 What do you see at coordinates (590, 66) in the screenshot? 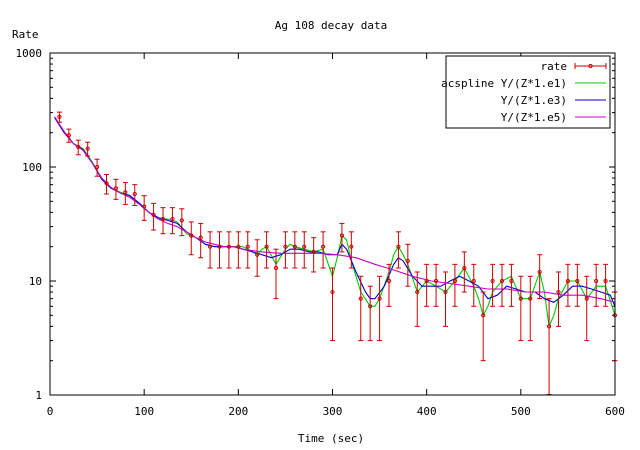
I see `legend-swatch-point` at bounding box center [590, 66].